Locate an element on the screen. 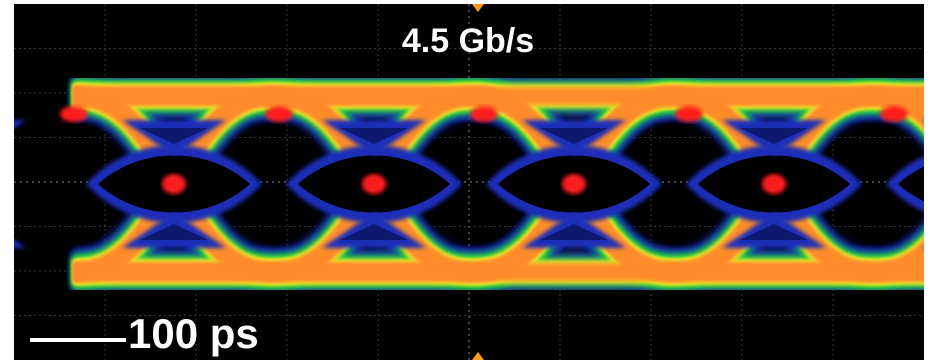 Image resolution: width=936 pixels, height=362 pixels. scale-bar is located at coordinates (78, 340).